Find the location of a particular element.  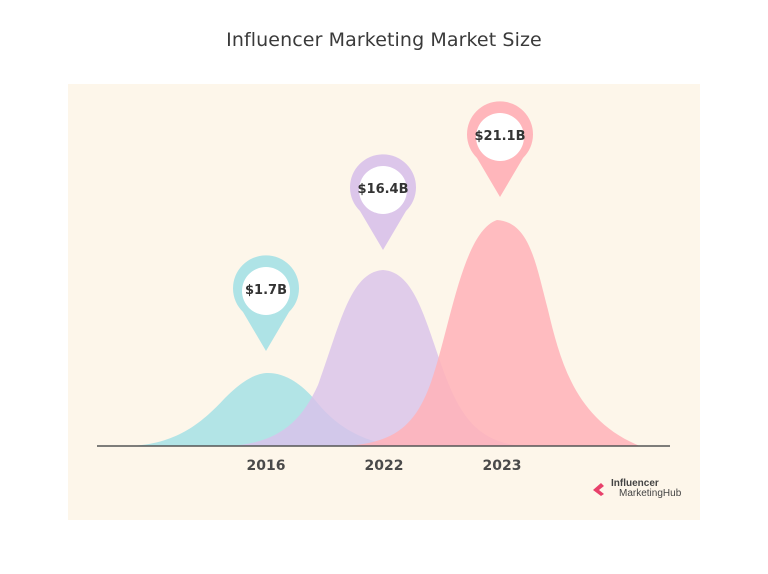

logo-line-2: MarketingHub is located at coordinates (650, 493).